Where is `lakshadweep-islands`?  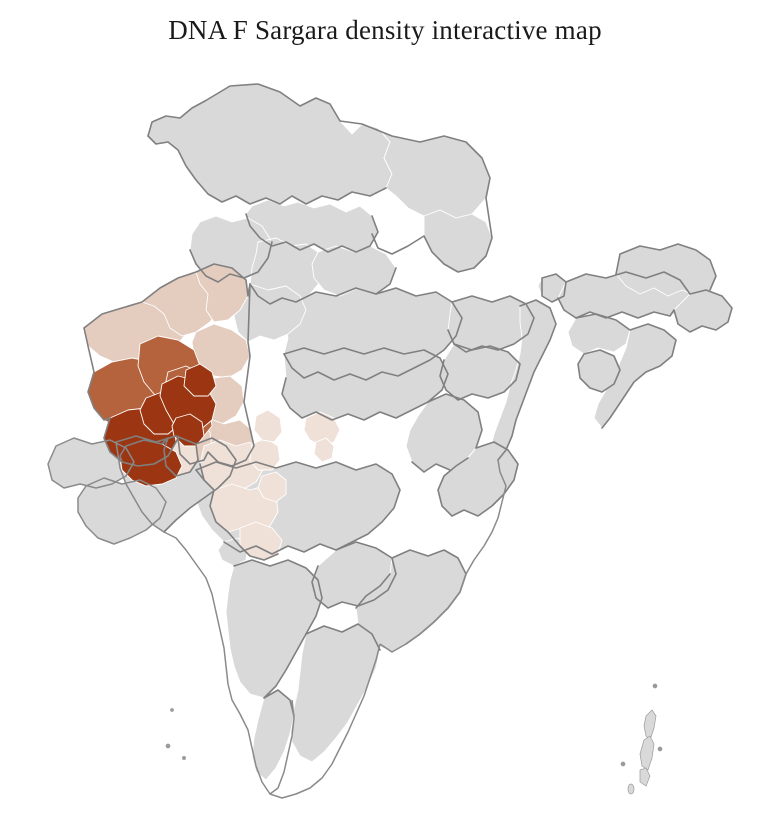 lakshadweep-islands is located at coordinates (172, 710).